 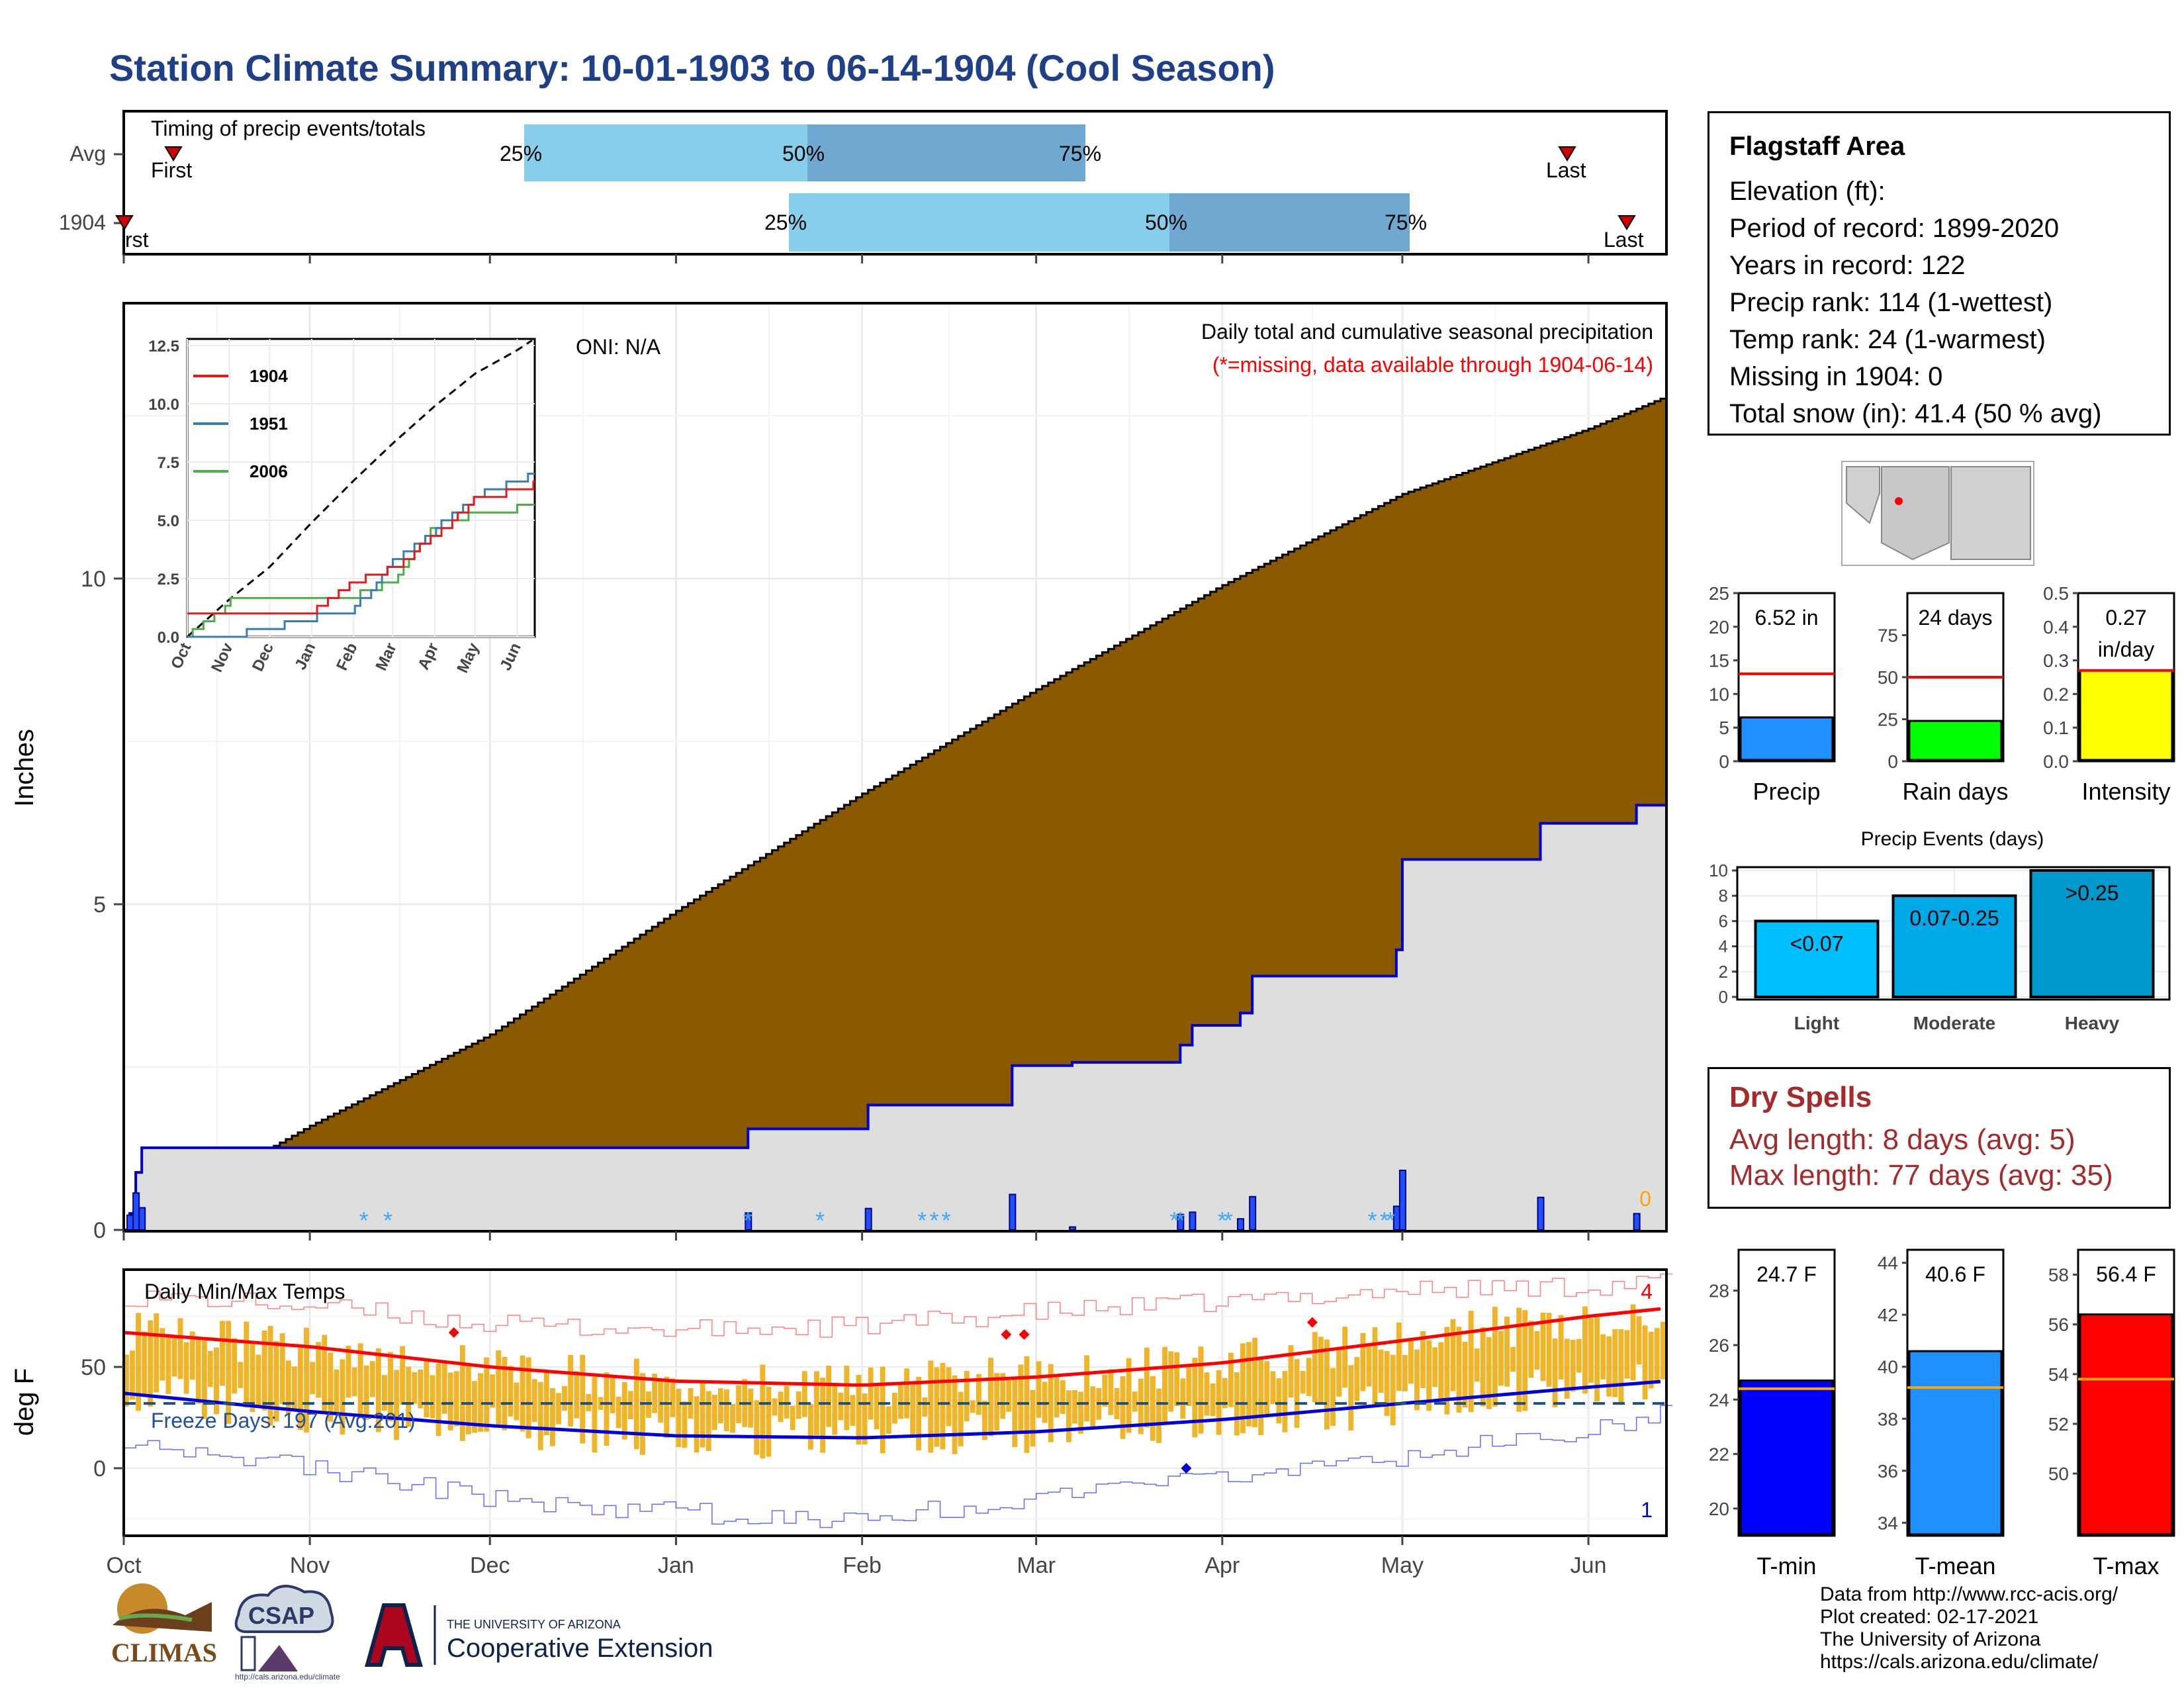 I want to click on intensity-bar, so click(x=2126, y=715).